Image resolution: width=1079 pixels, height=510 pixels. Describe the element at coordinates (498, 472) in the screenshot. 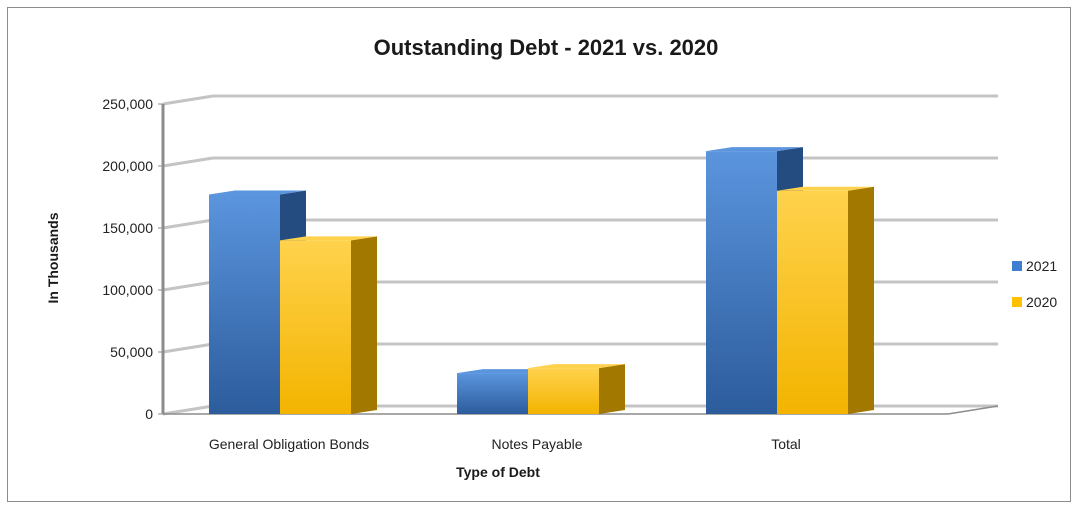

I see `x-axis-title: Type of Debt` at that location.